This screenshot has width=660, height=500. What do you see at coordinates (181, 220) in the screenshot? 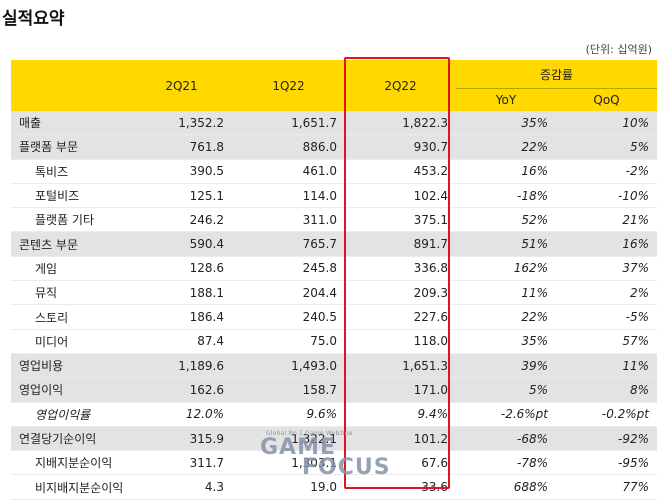
I see `value-2q21: 246.2` at bounding box center [181, 220].